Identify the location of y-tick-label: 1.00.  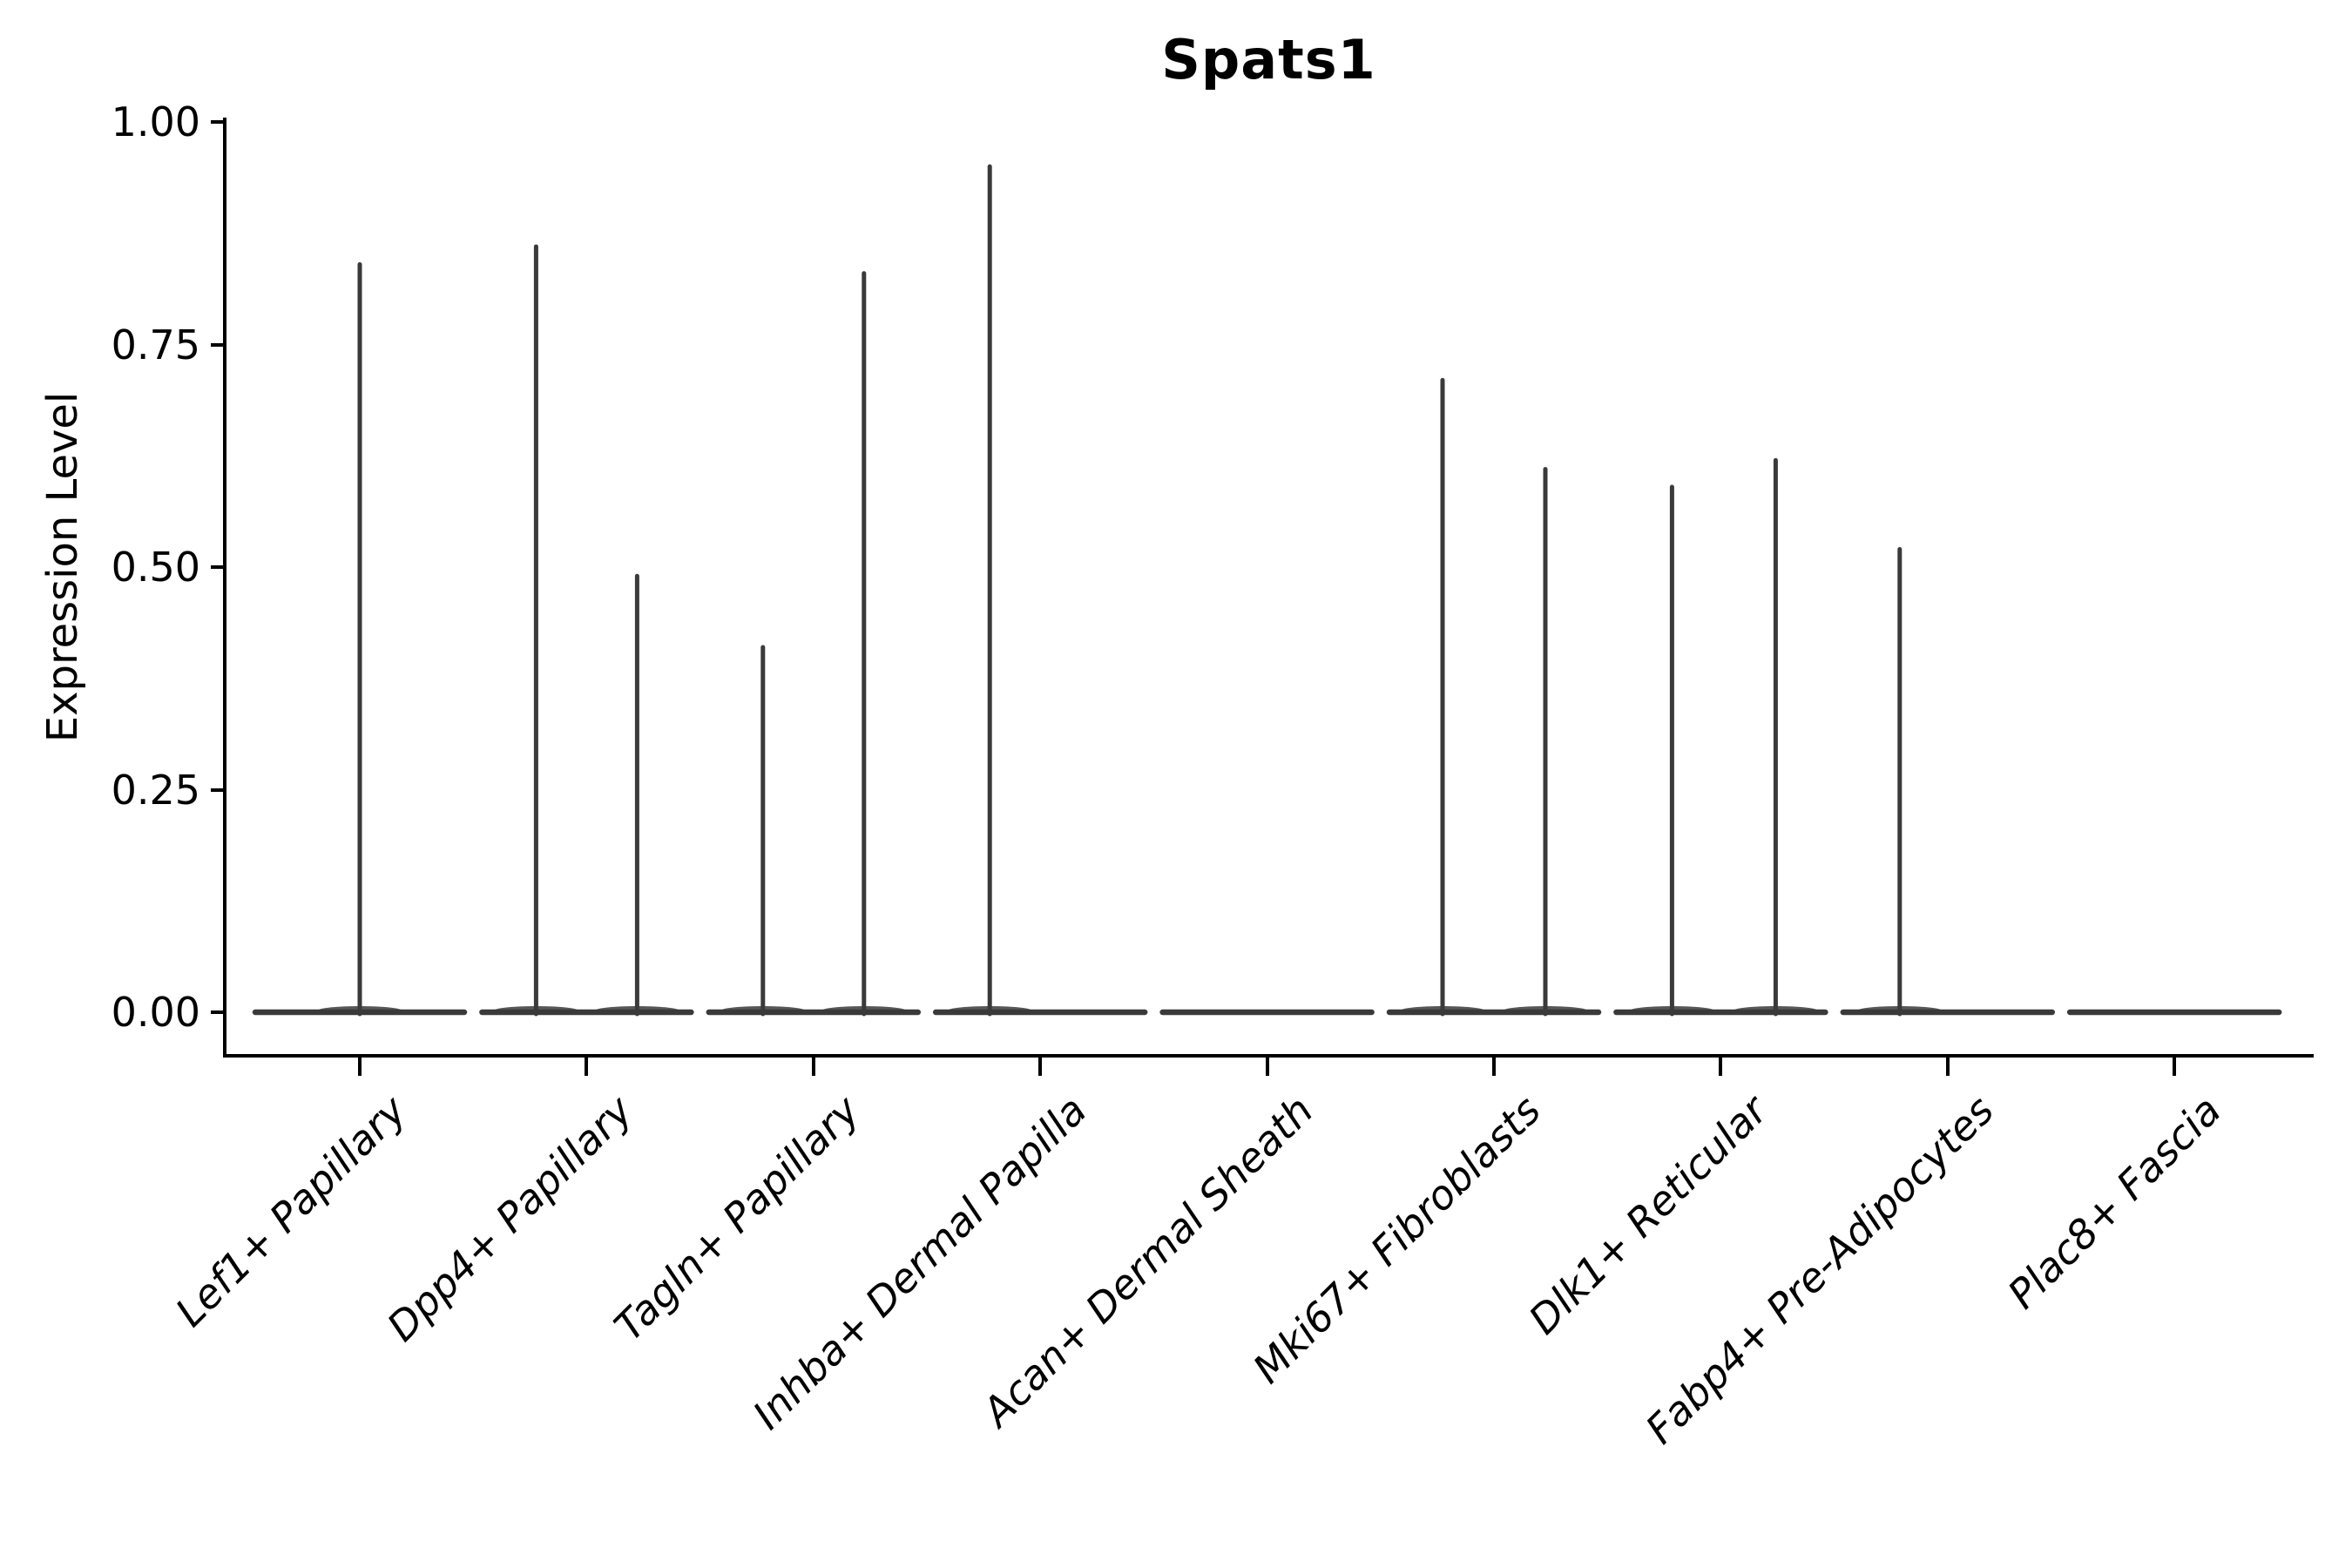
(155, 121).